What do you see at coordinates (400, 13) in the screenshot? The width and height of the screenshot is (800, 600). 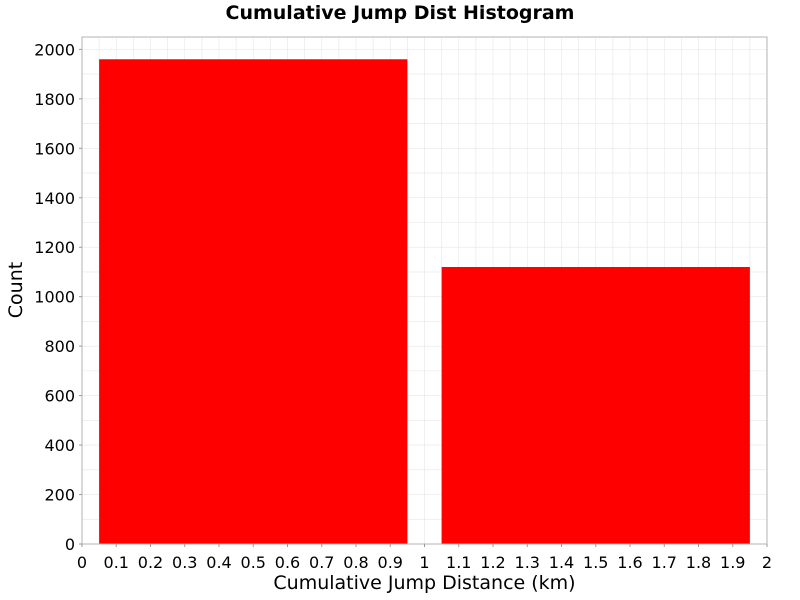 I see `chart-title: Cumulative Jump Dist Histogram` at bounding box center [400, 13].